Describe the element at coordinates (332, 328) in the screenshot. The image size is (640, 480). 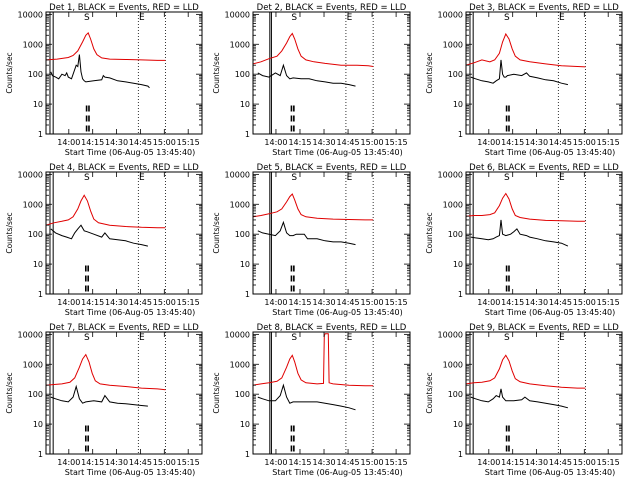
I see `panel-title: Det 8, BLACK = Events, RED = LLD` at that location.